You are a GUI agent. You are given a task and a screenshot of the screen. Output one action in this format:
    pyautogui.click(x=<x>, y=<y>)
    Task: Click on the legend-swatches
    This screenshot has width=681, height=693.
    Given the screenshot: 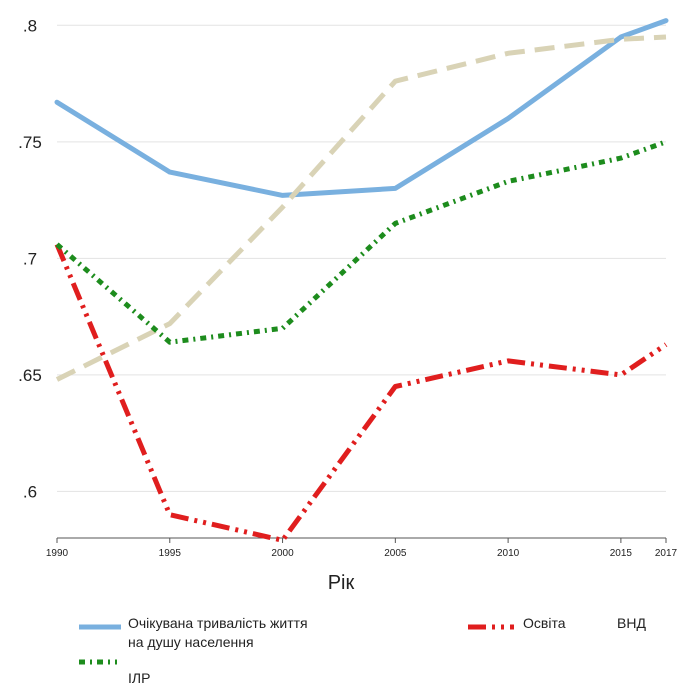 What is the action you would take?
    pyautogui.click(x=296, y=644)
    